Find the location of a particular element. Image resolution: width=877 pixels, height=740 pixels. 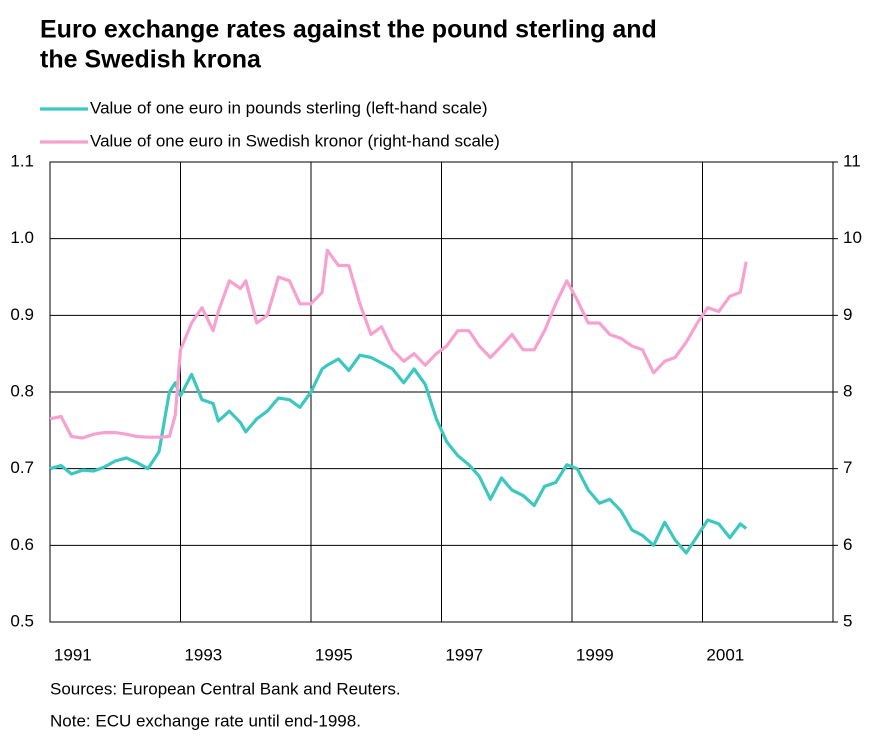

y2-tick-label: 11 is located at coordinates (852, 160).